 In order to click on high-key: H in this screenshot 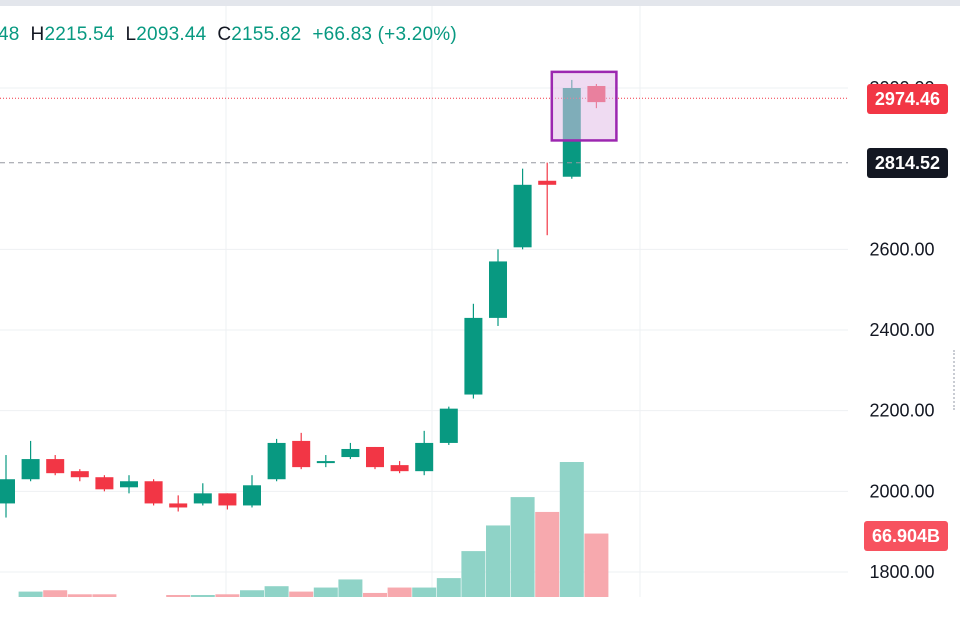, I will do `click(37, 34)`.